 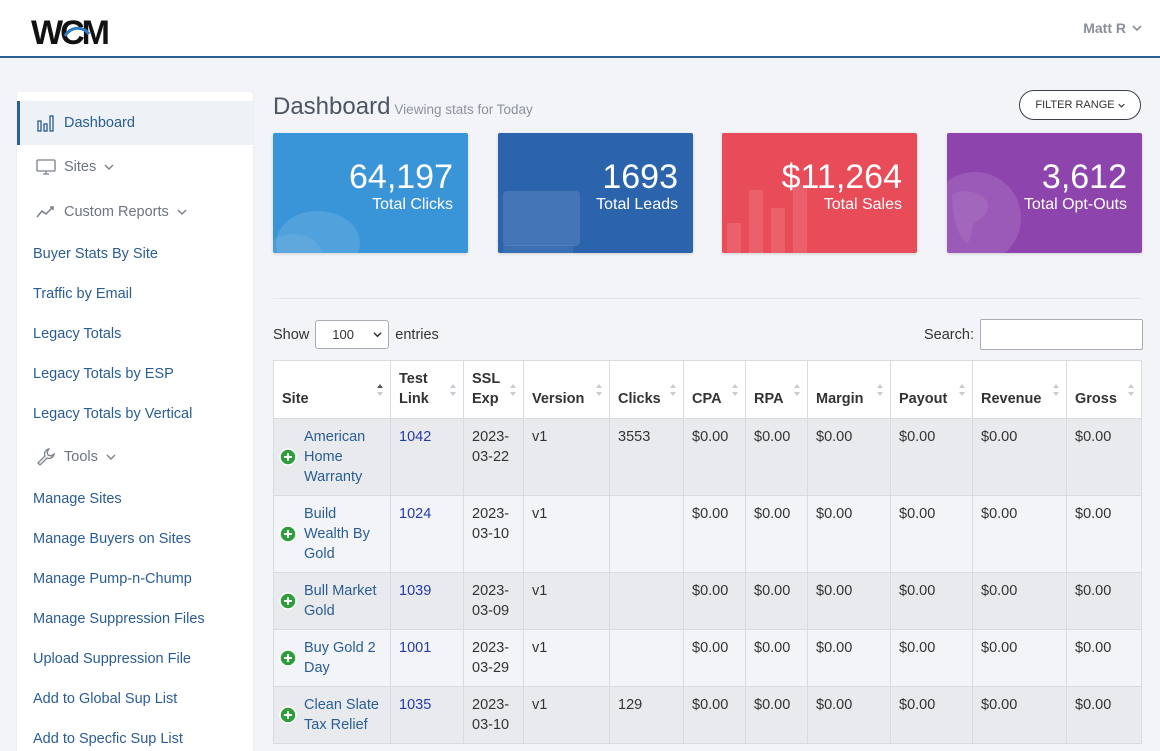 I want to click on wrench-icon, so click(x=46, y=457).